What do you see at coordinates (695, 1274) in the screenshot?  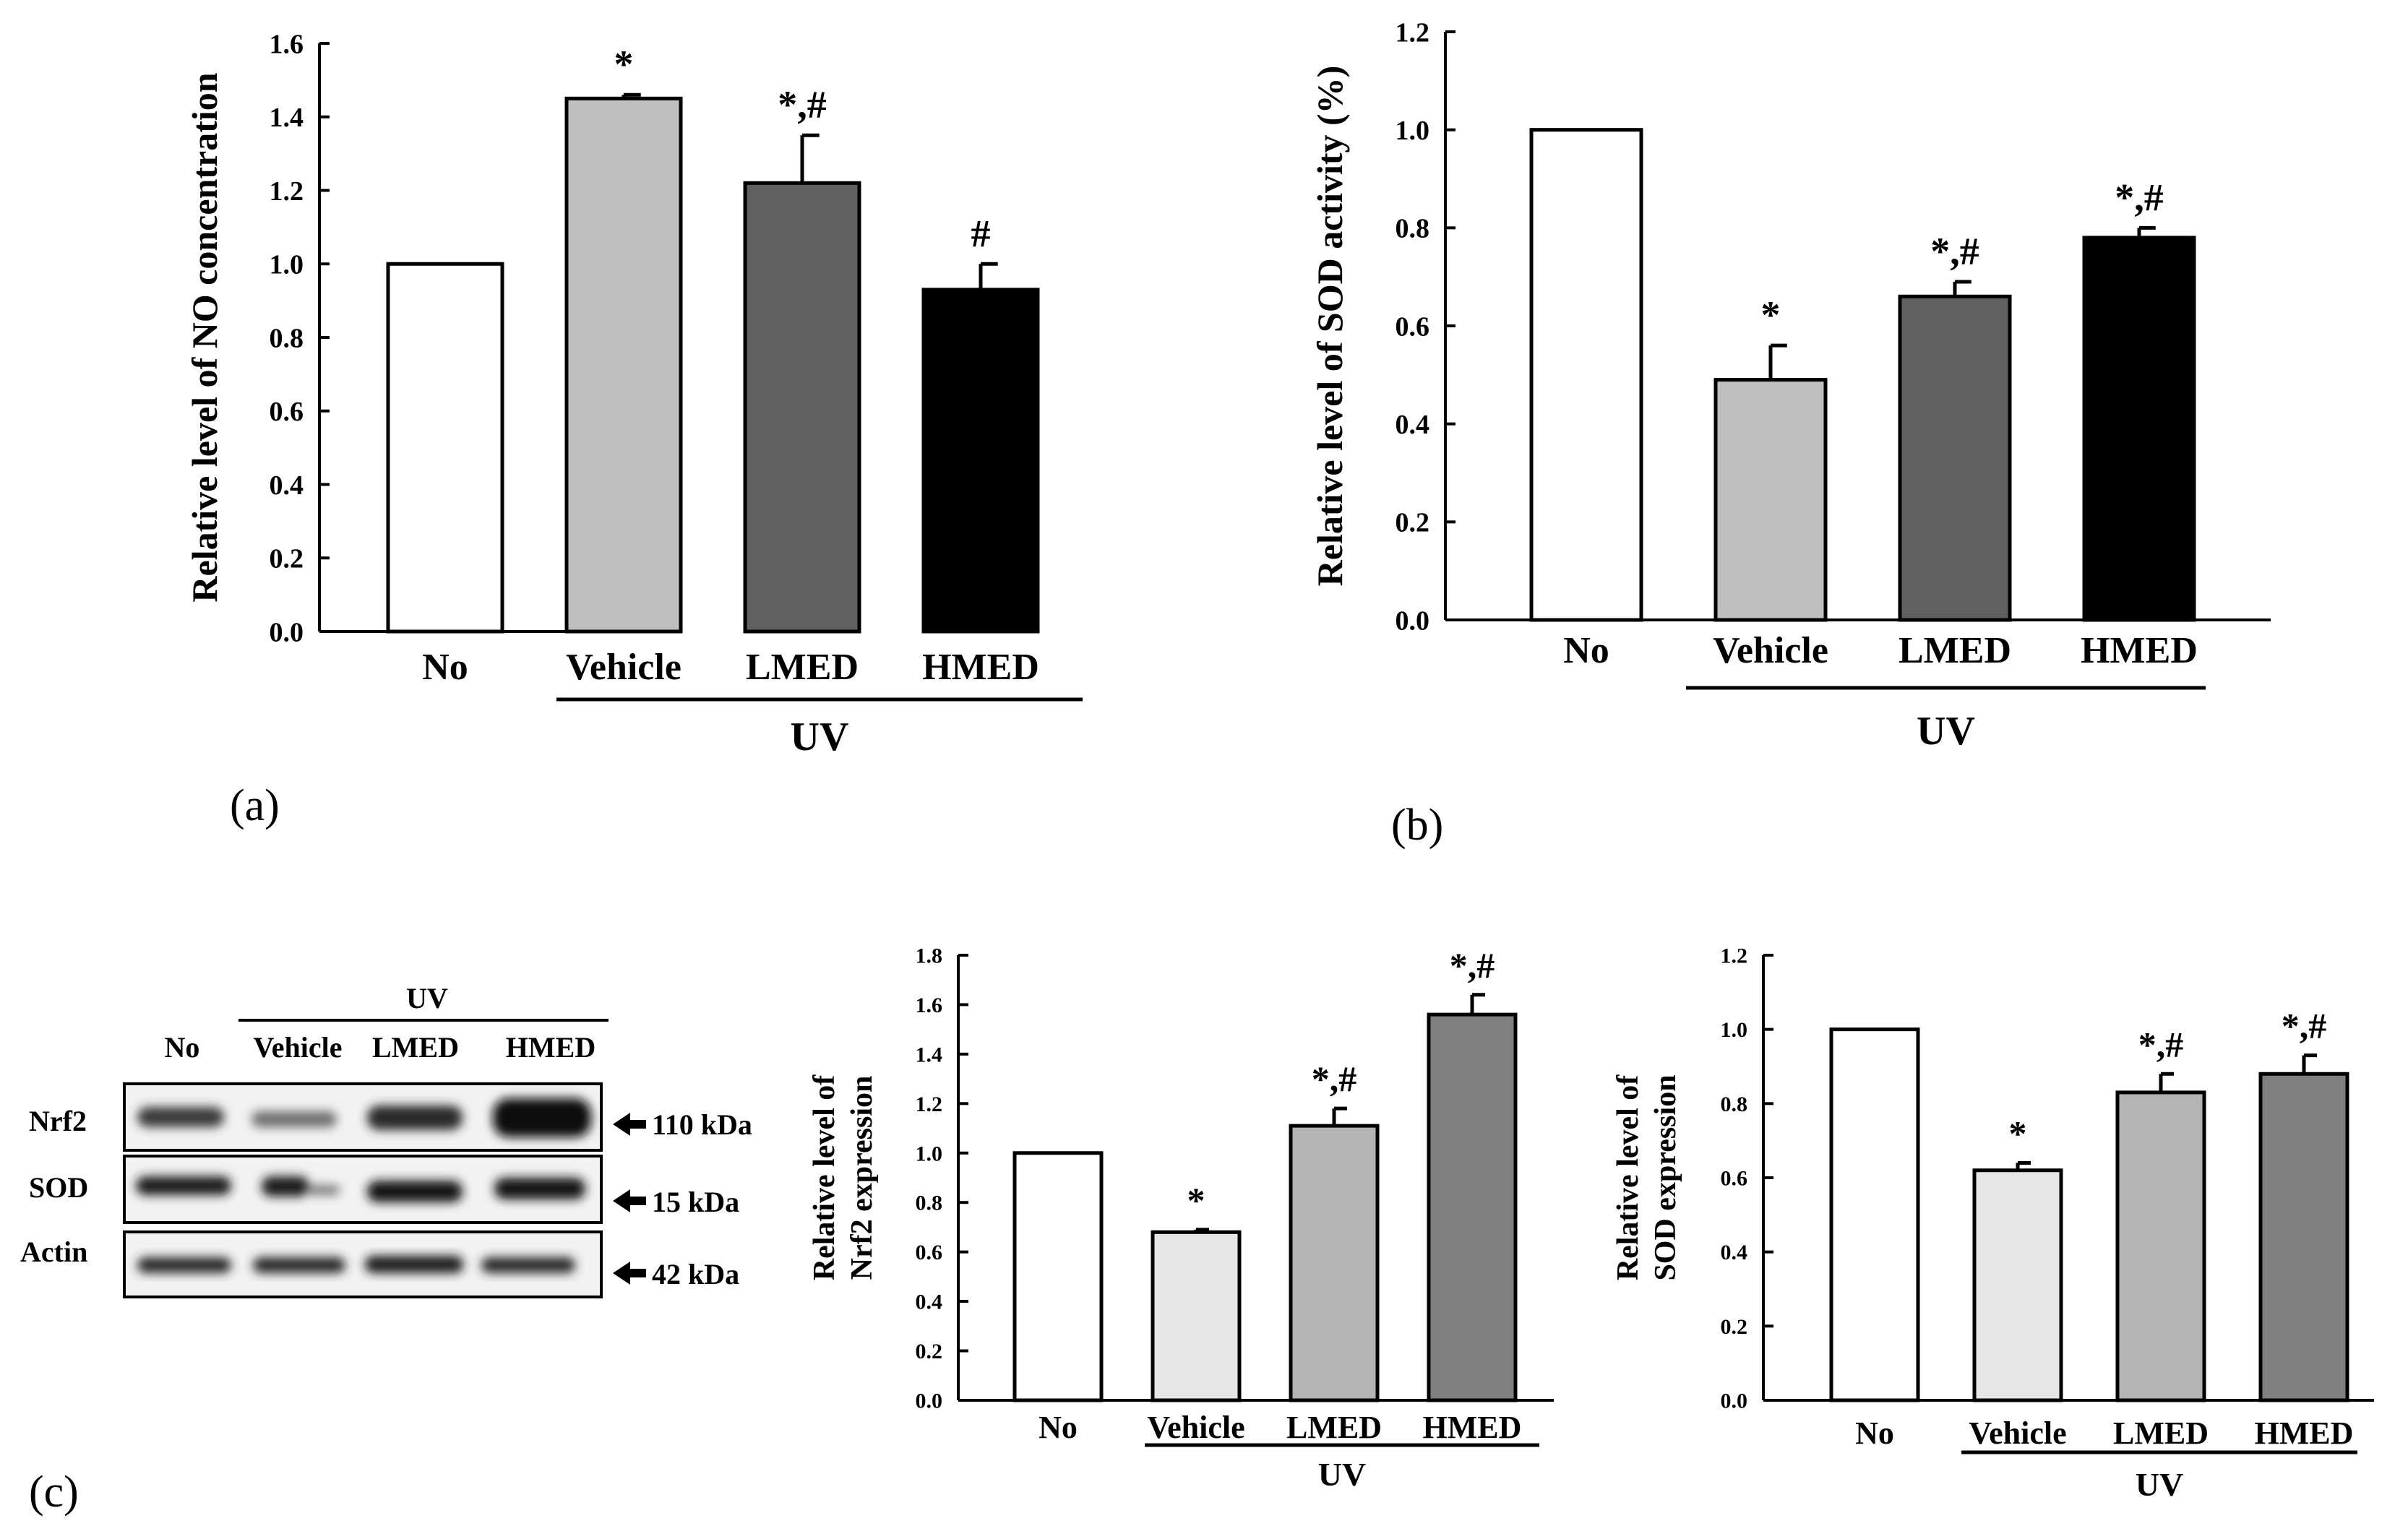 I see `blot-size-label: 42 kDa` at bounding box center [695, 1274].